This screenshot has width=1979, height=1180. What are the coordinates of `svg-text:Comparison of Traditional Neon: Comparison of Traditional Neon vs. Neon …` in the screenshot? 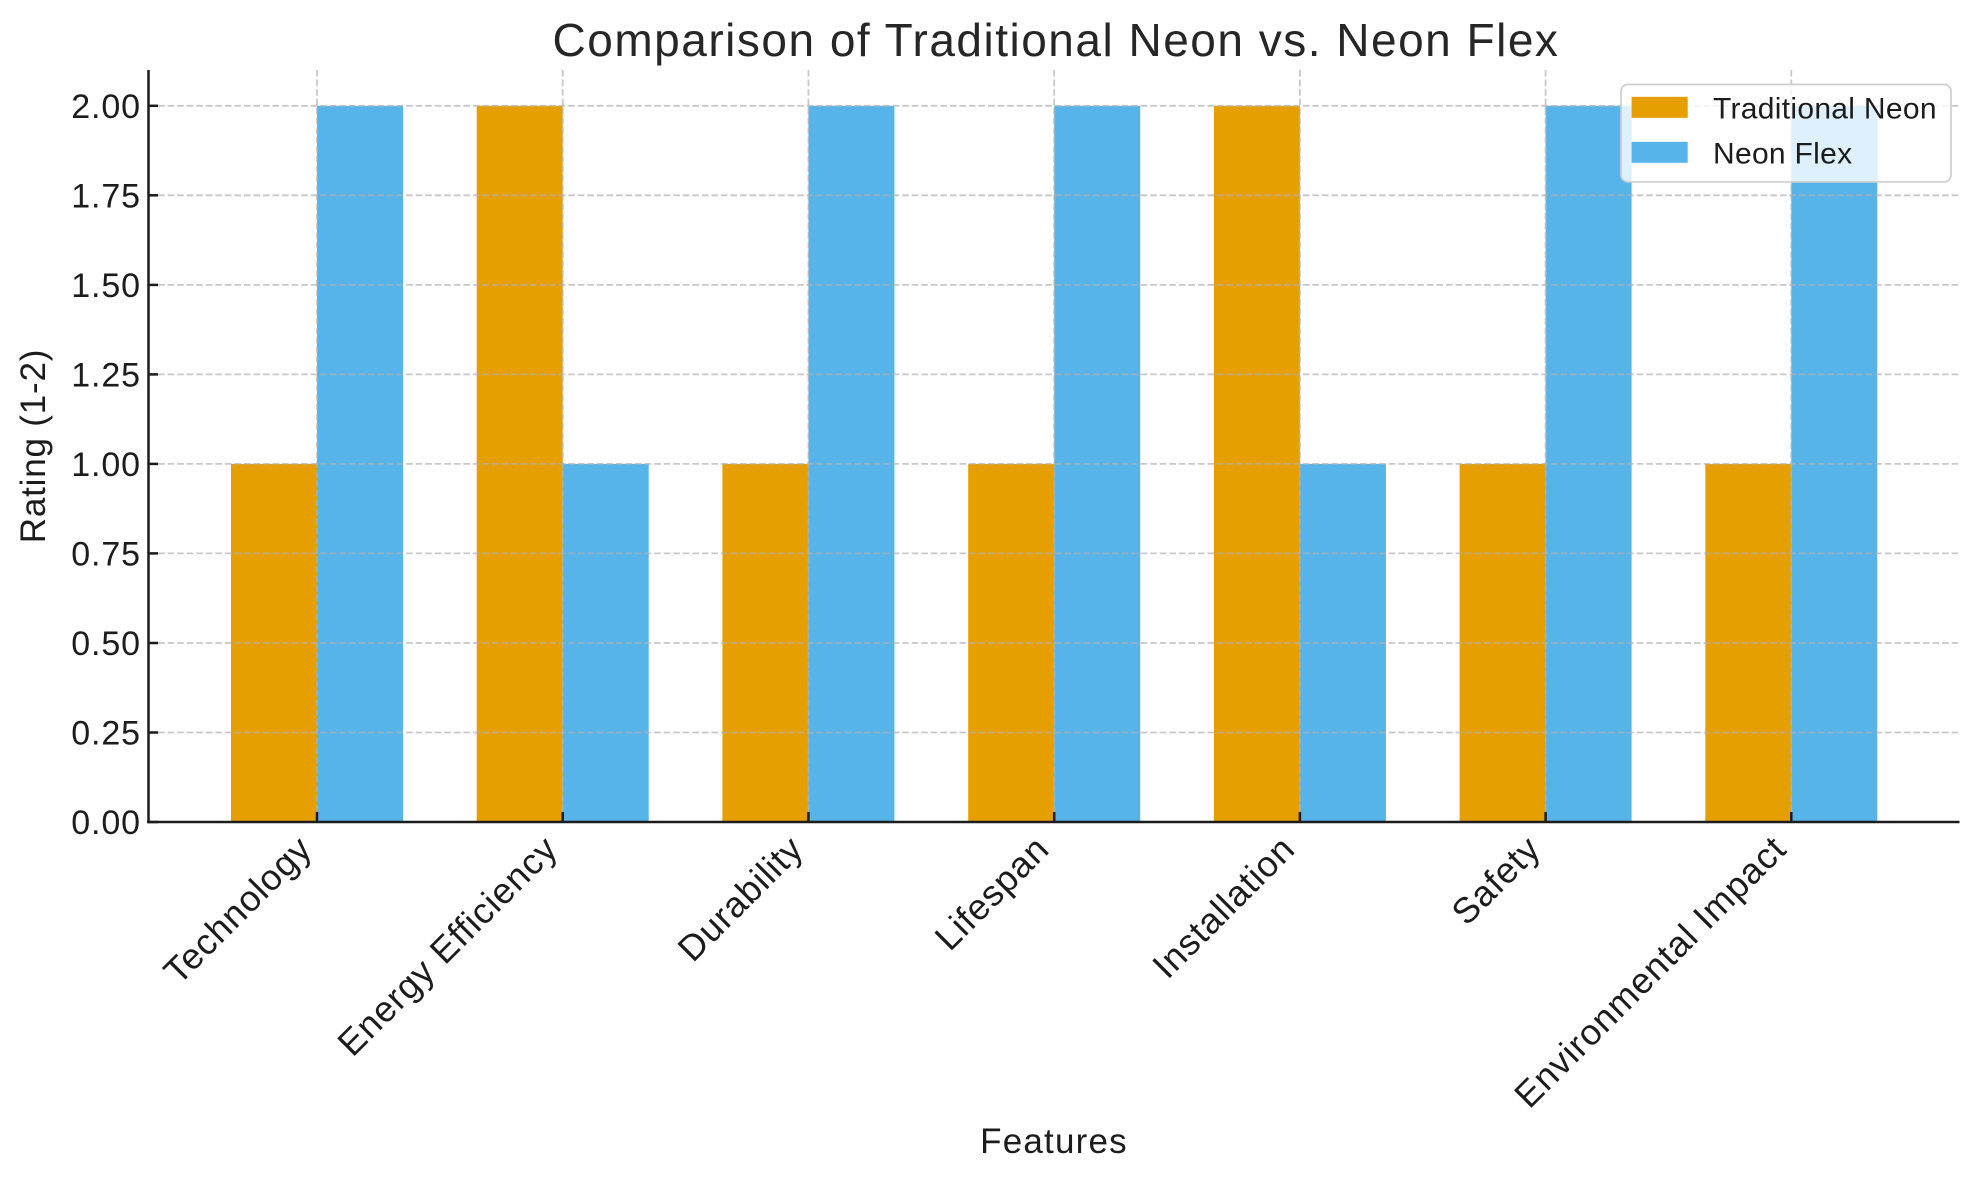 It's located at (1056, 40).